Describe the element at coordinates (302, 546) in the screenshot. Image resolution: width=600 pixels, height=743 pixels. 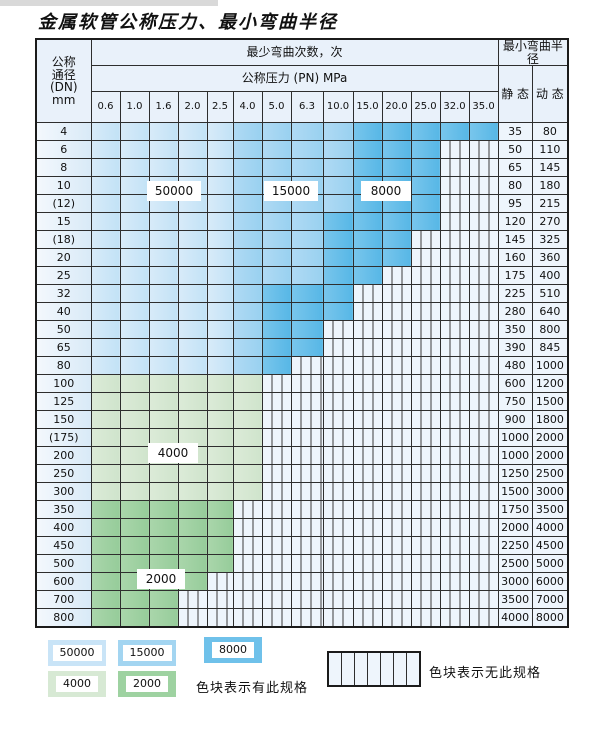
I see `table-row: 450 2250 4500` at that location.